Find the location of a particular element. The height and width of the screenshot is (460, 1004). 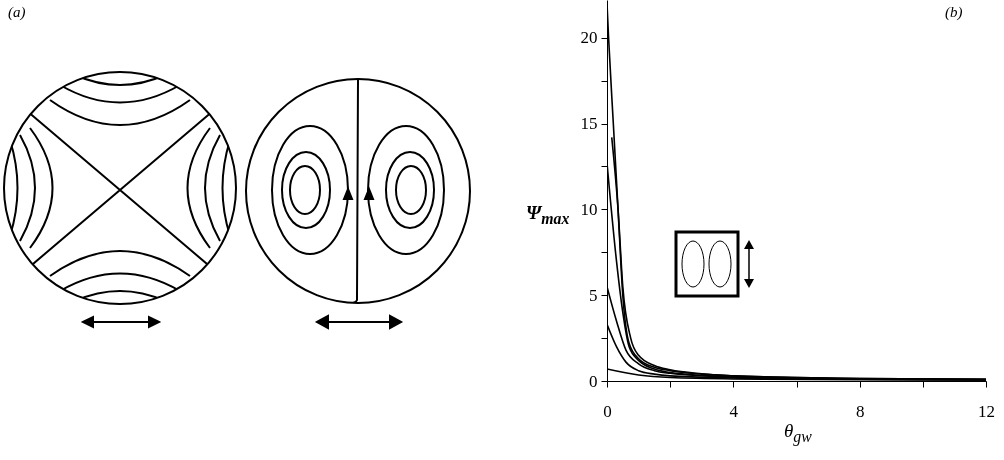

y-axis-title: Ψ$_{max}$ is located at coordinates (548, 215).